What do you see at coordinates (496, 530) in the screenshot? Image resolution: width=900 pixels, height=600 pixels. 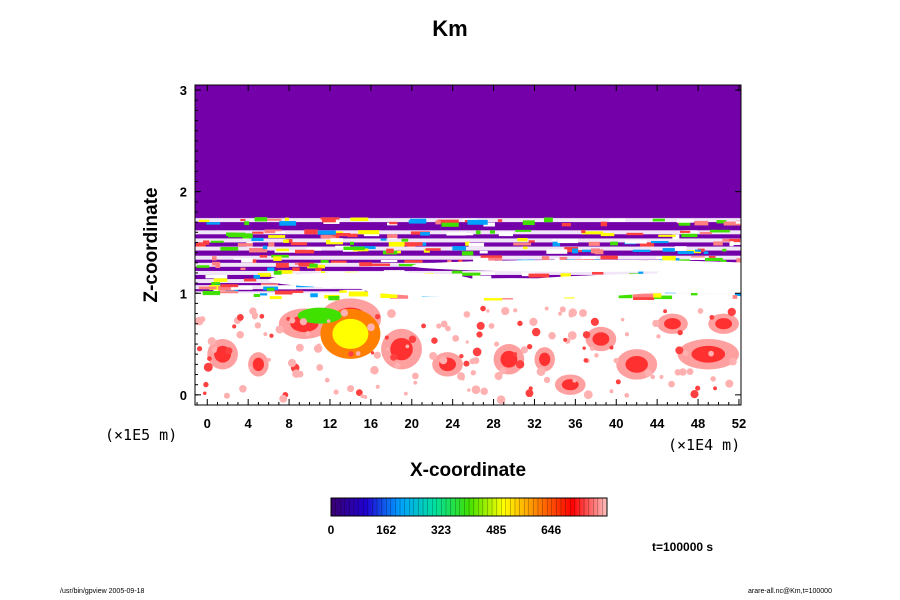 I see `colorbar-tick-label-3: 485` at bounding box center [496, 530].